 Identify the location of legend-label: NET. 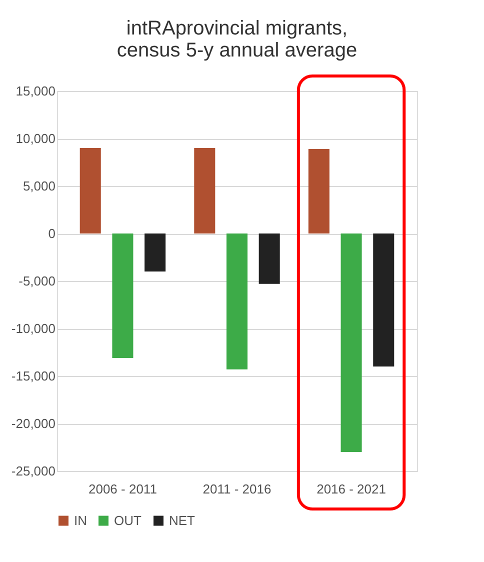
(182, 520).